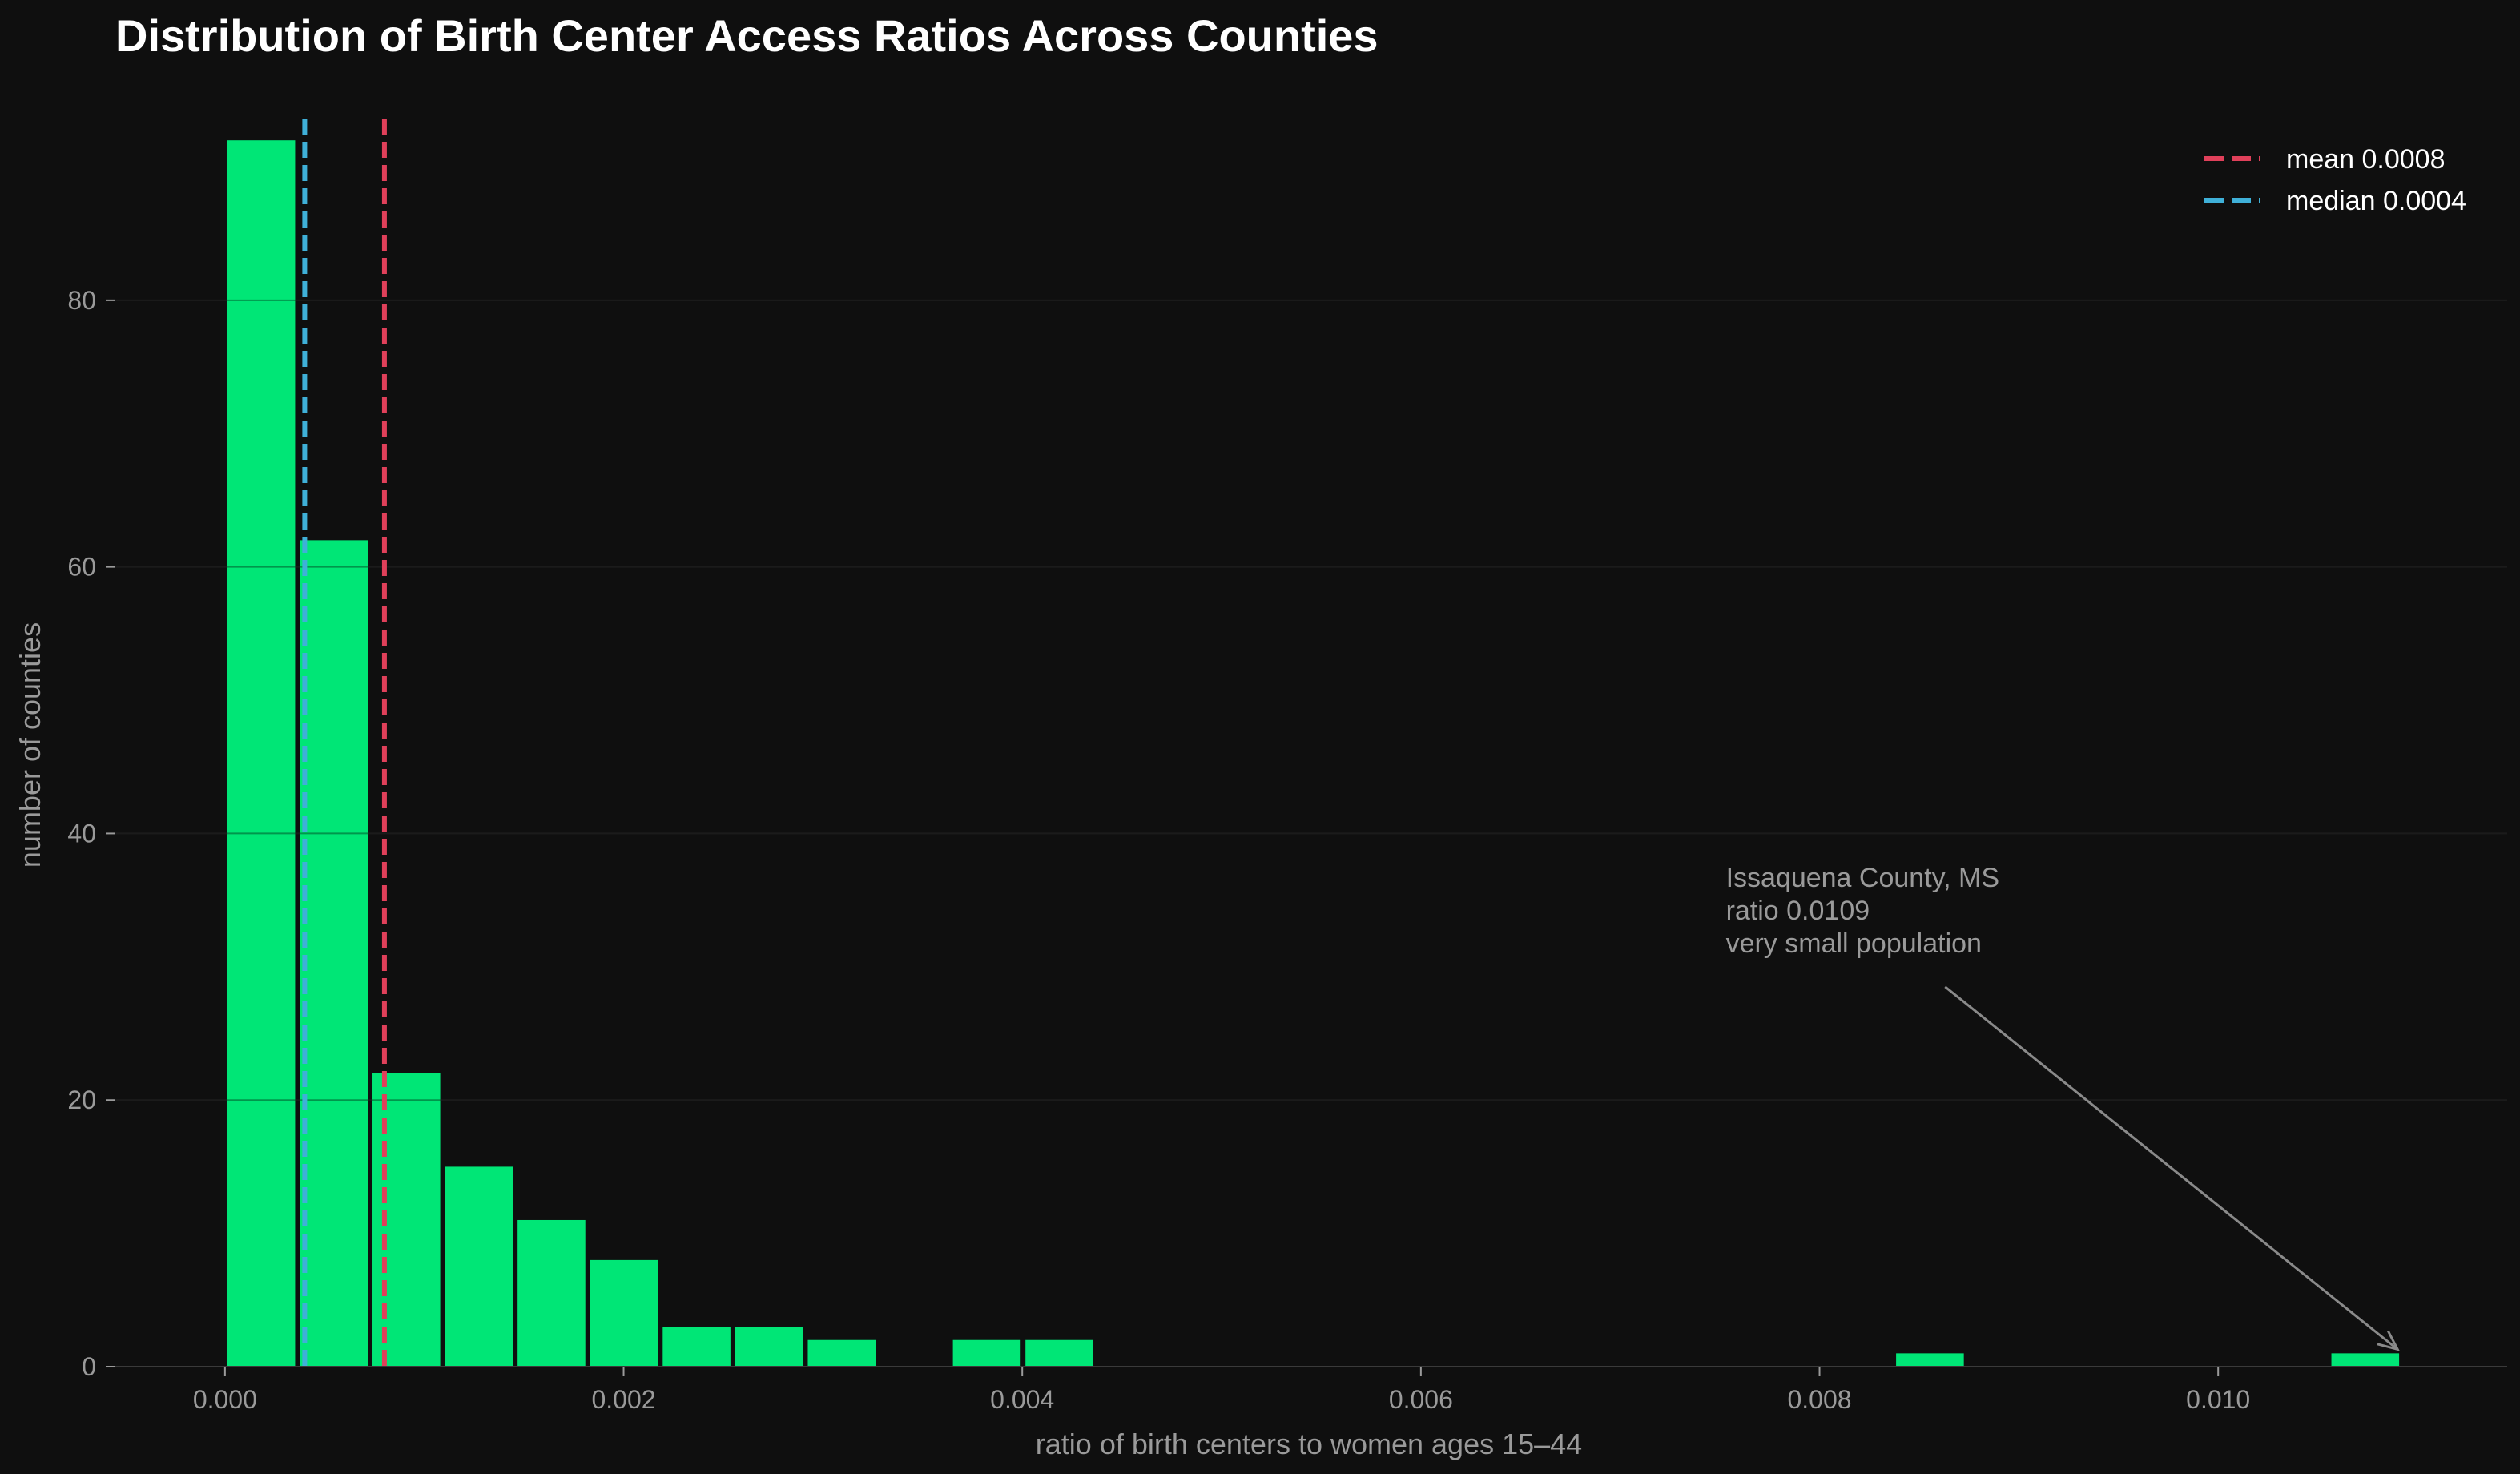 The image size is (2520, 1474). Describe the element at coordinates (225, 1399) in the screenshot. I see `x-tick-label-0: 0.000` at that location.